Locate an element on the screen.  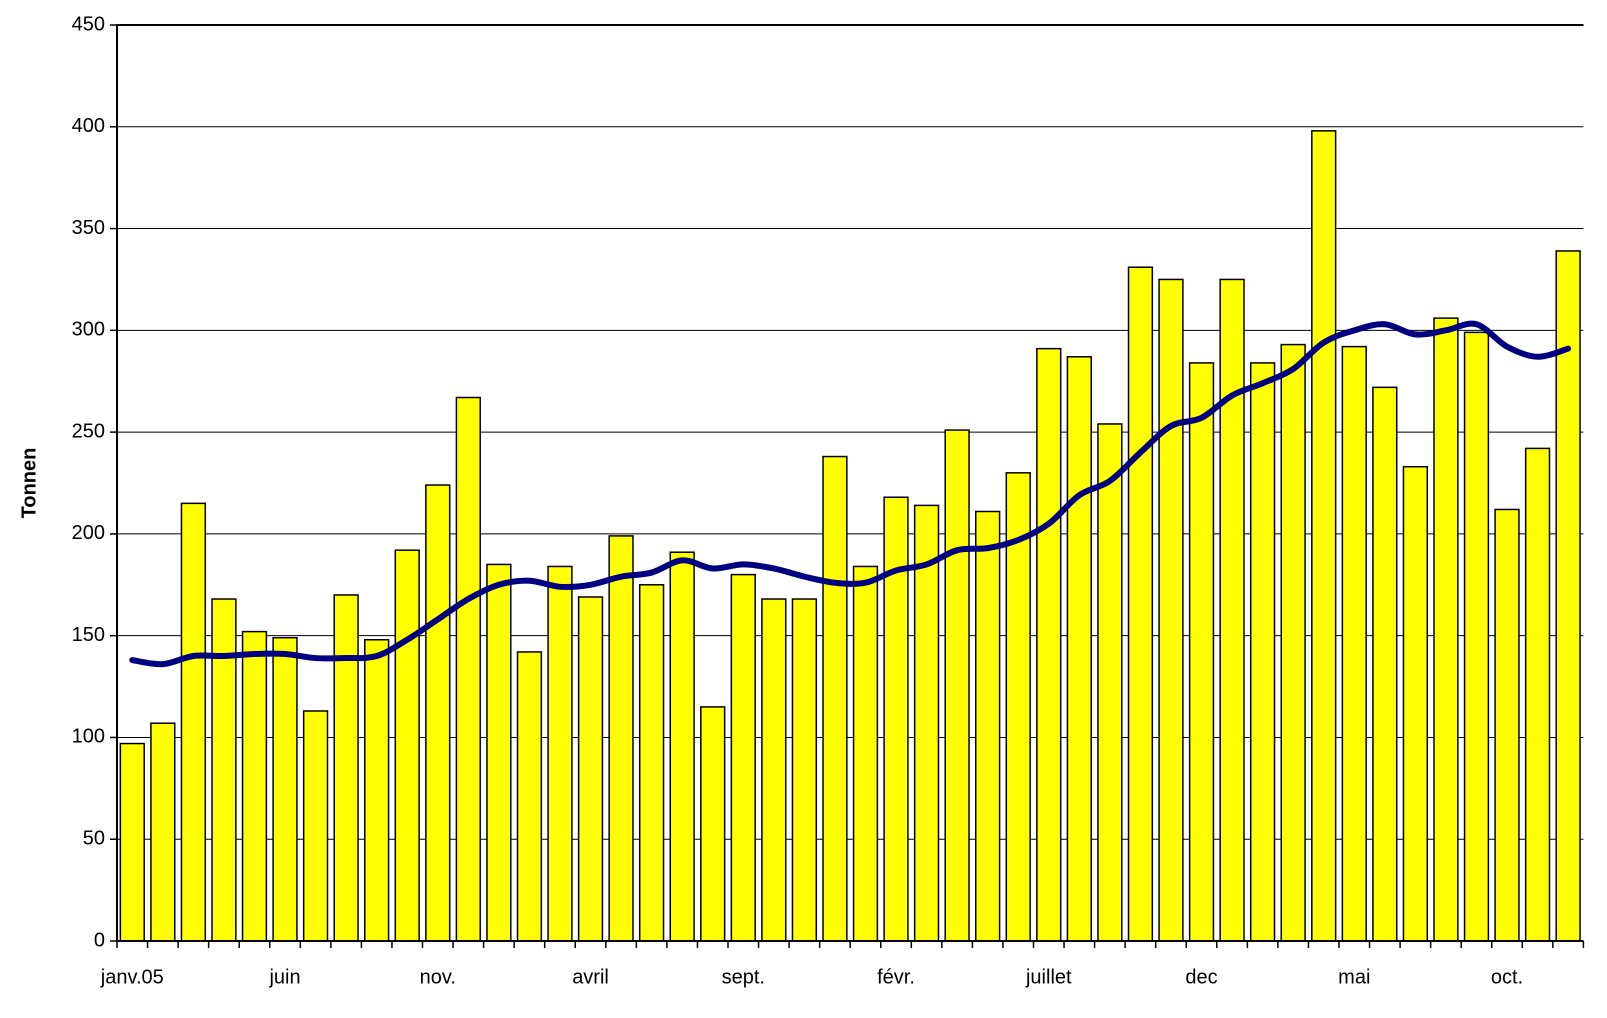
y-axis-label: Tonnen is located at coordinates (29, 483).